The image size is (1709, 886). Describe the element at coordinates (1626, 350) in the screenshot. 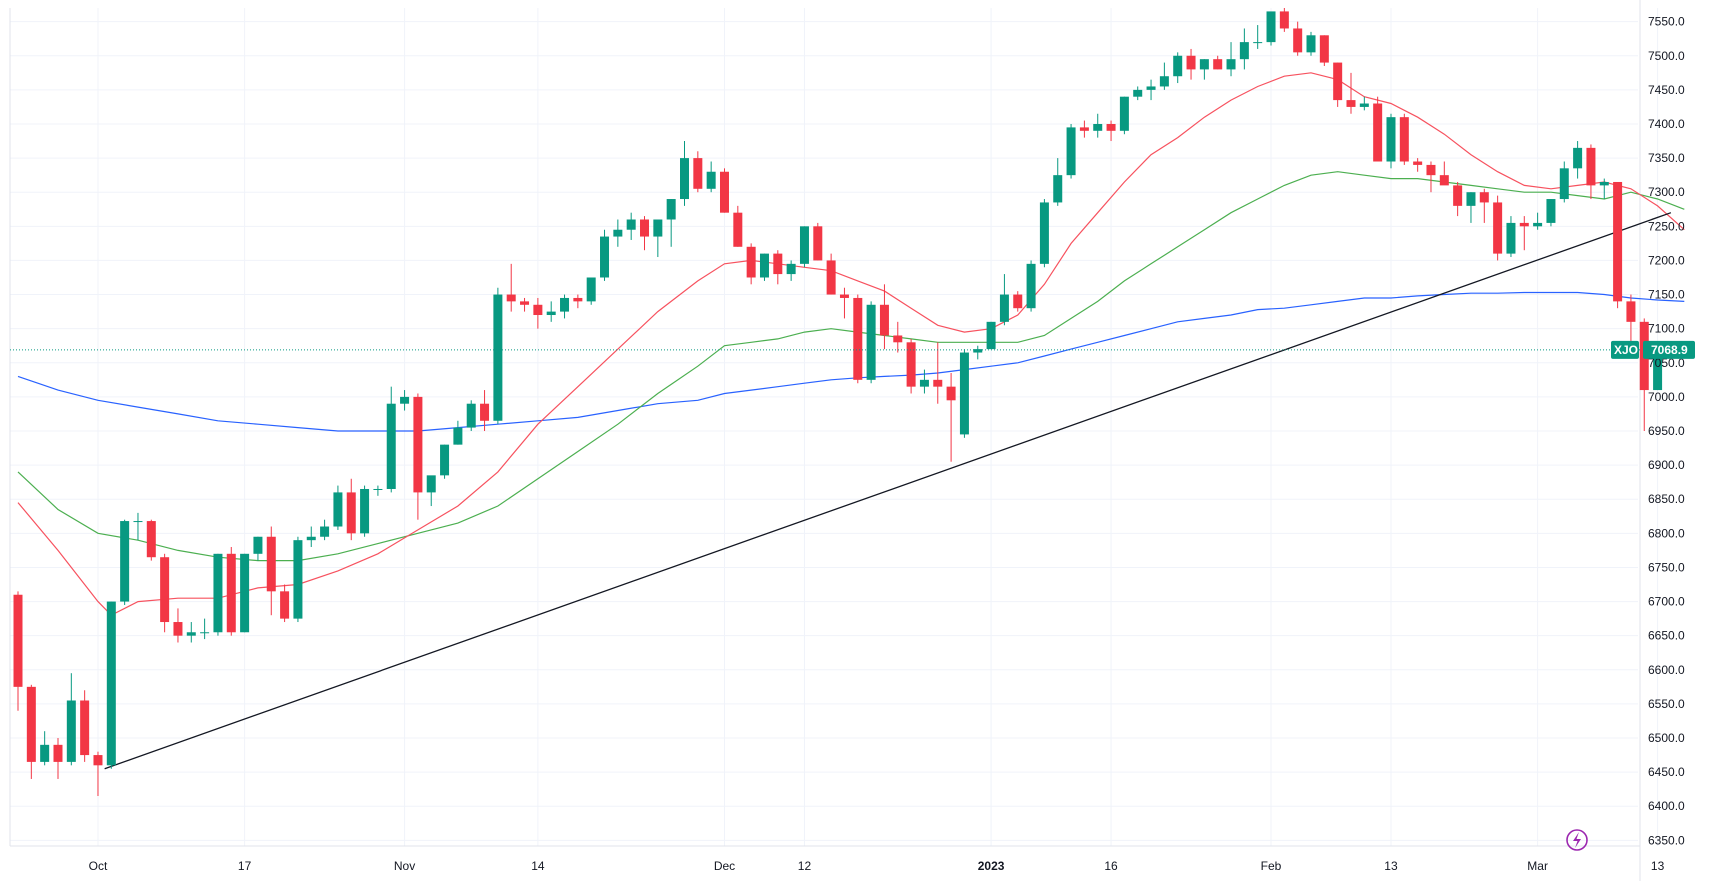

I see `symbol-badge: XJO` at that location.